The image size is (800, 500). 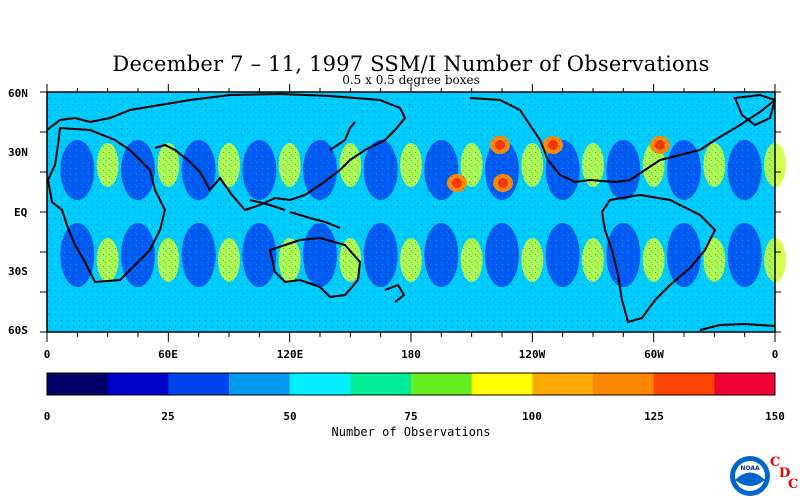 I want to click on lon-label: 120W, so click(x=532, y=354).